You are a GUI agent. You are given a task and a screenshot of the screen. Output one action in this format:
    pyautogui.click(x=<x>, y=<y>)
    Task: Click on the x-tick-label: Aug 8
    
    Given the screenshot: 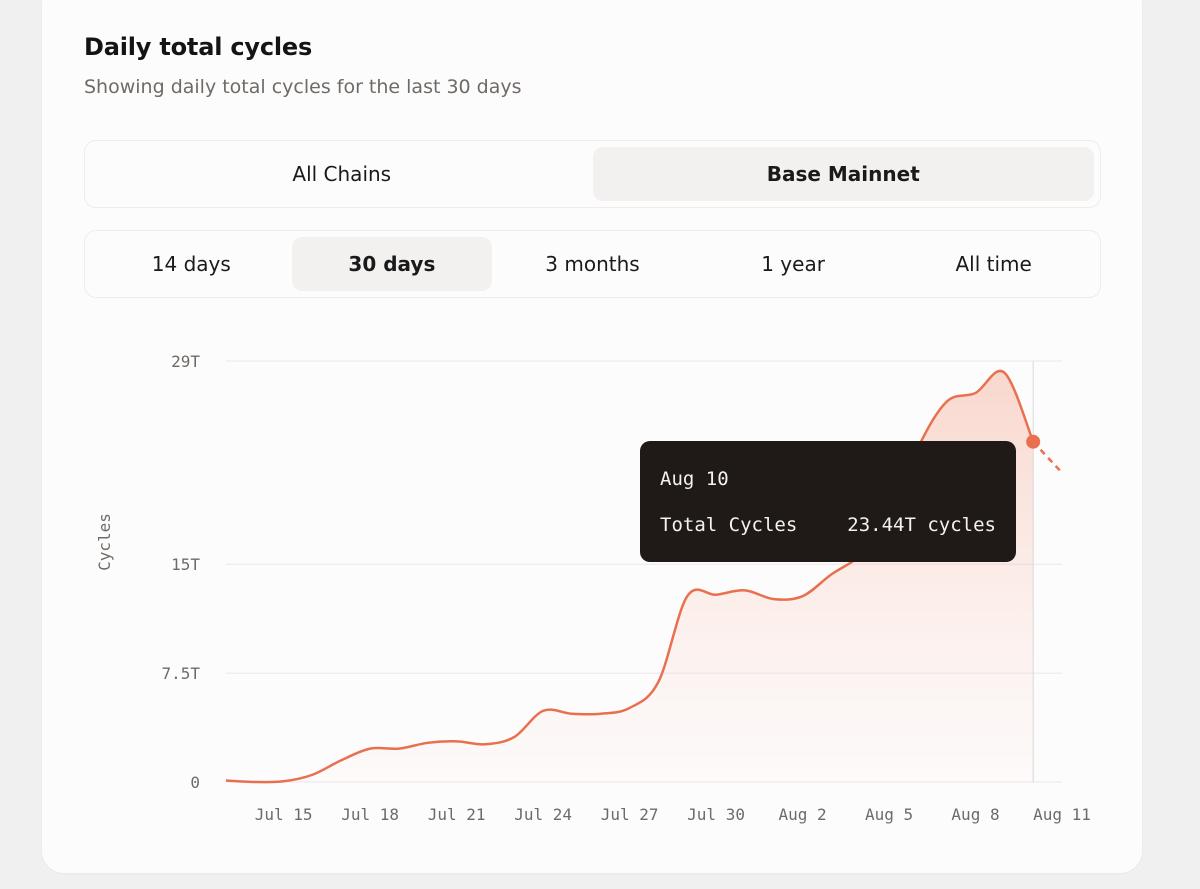 What is the action you would take?
    pyautogui.click(x=975, y=814)
    